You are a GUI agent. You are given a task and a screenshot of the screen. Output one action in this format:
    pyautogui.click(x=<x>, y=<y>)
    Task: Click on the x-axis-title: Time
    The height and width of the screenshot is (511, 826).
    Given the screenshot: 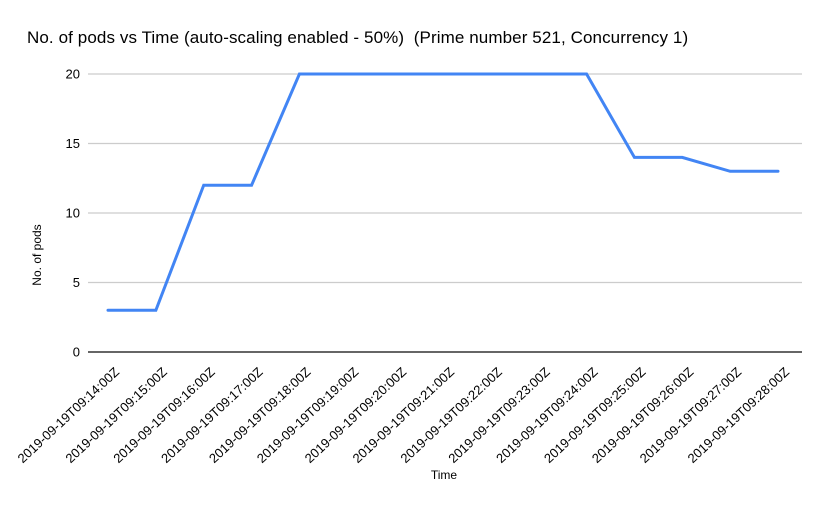 What is the action you would take?
    pyautogui.click(x=444, y=475)
    